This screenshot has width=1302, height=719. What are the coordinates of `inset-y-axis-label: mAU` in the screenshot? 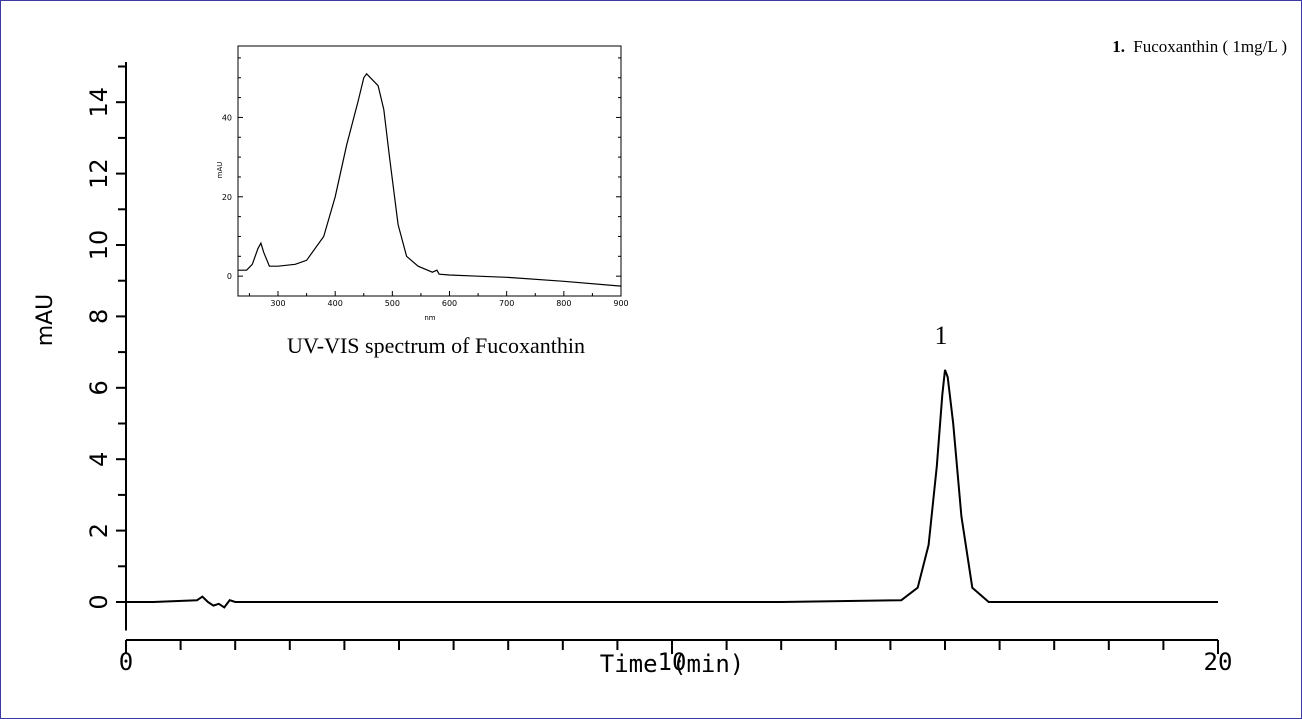 It's located at (220, 170).